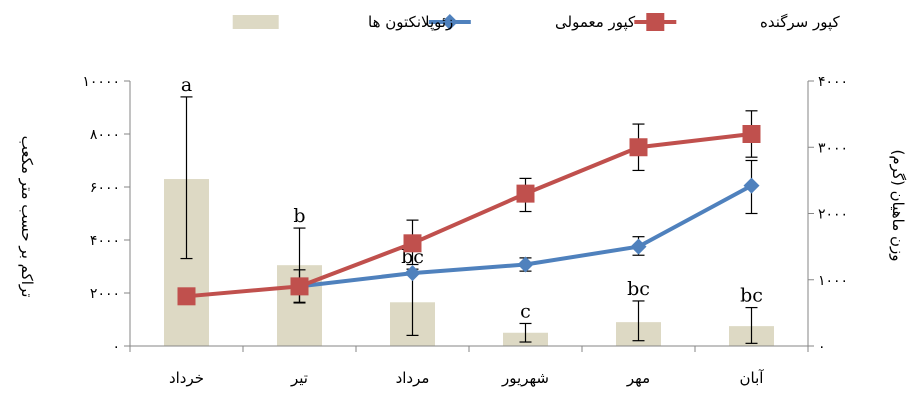 The height and width of the screenshot is (395, 915). I want to click on y-left-tick-label: ۱۰۰۰۰, so click(101, 82).